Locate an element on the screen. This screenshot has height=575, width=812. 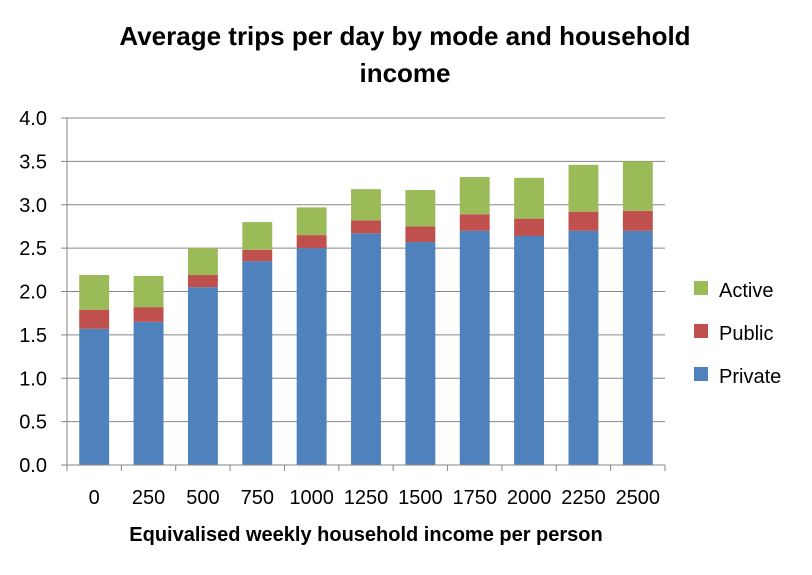
legend-label-public: Public is located at coordinates (746, 334).